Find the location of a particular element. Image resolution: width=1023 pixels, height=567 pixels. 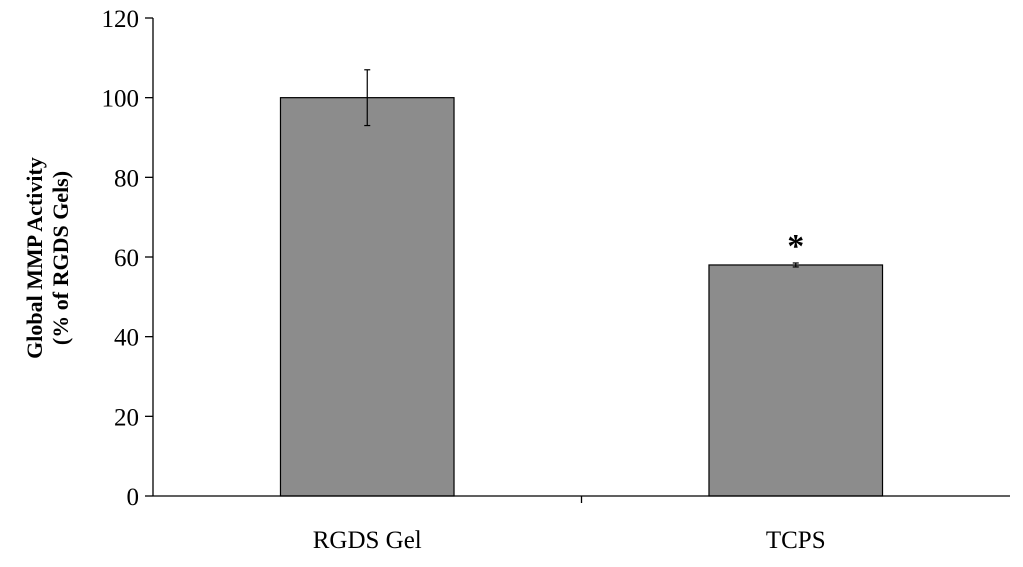

y-axis-title: Global MMP Activity (% of RGDS Gels) is located at coordinates (47, 258).